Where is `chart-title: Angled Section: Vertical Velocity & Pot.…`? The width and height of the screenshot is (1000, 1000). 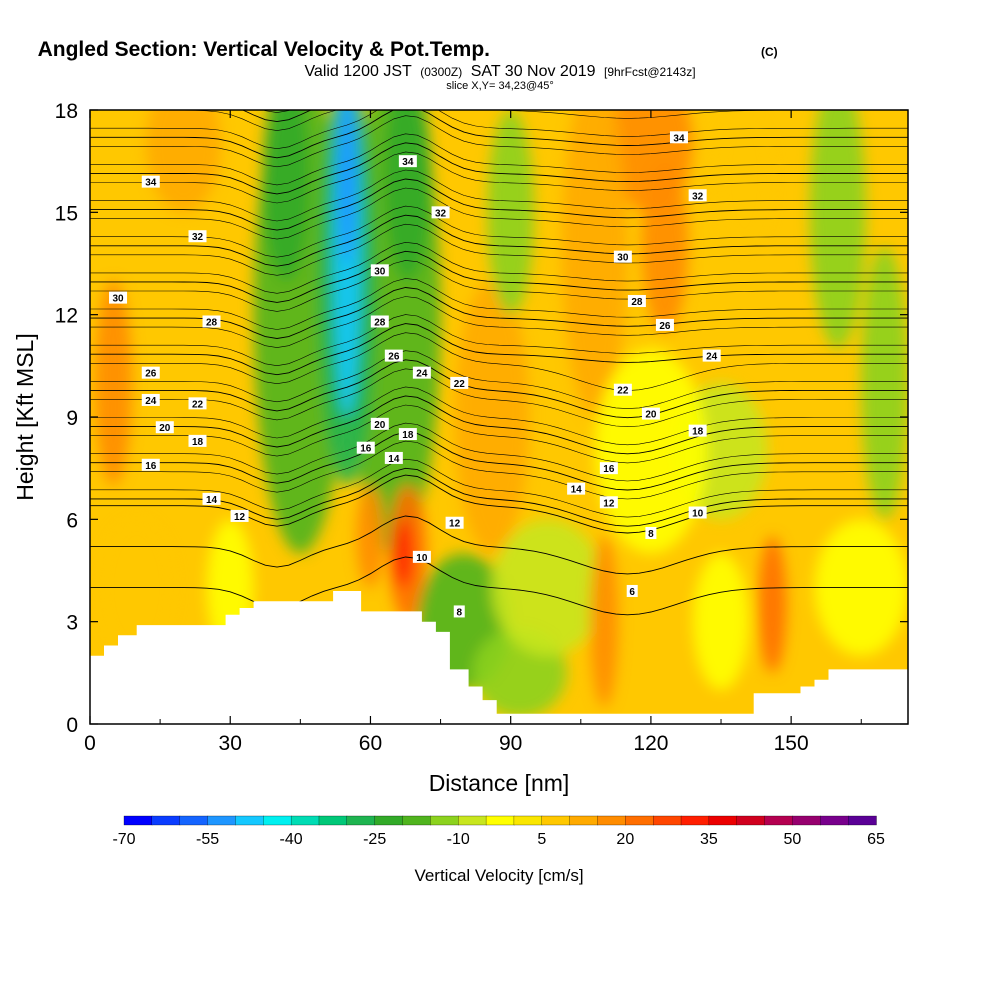
chart-title: Angled Section: Vertical Velocity & Pot.… is located at coordinates (264, 49).